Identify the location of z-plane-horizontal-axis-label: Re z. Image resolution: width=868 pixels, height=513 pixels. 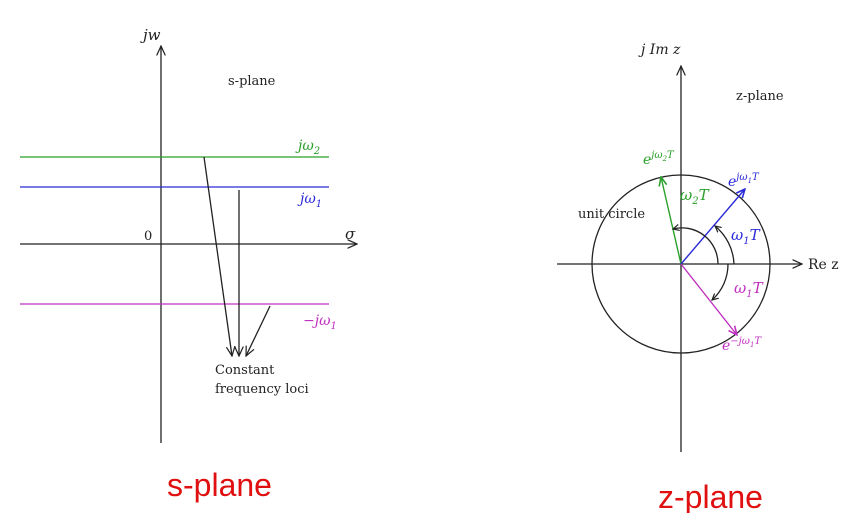
(823, 265).